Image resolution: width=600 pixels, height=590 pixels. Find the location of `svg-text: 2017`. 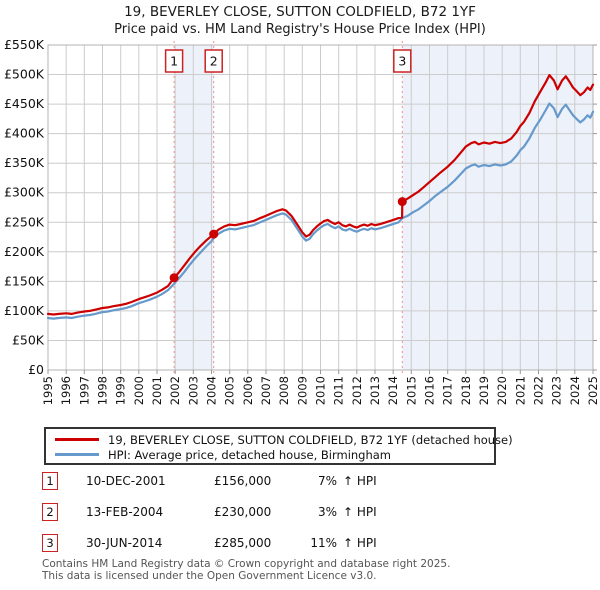

svg-text: 2017 is located at coordinates (448, 390).